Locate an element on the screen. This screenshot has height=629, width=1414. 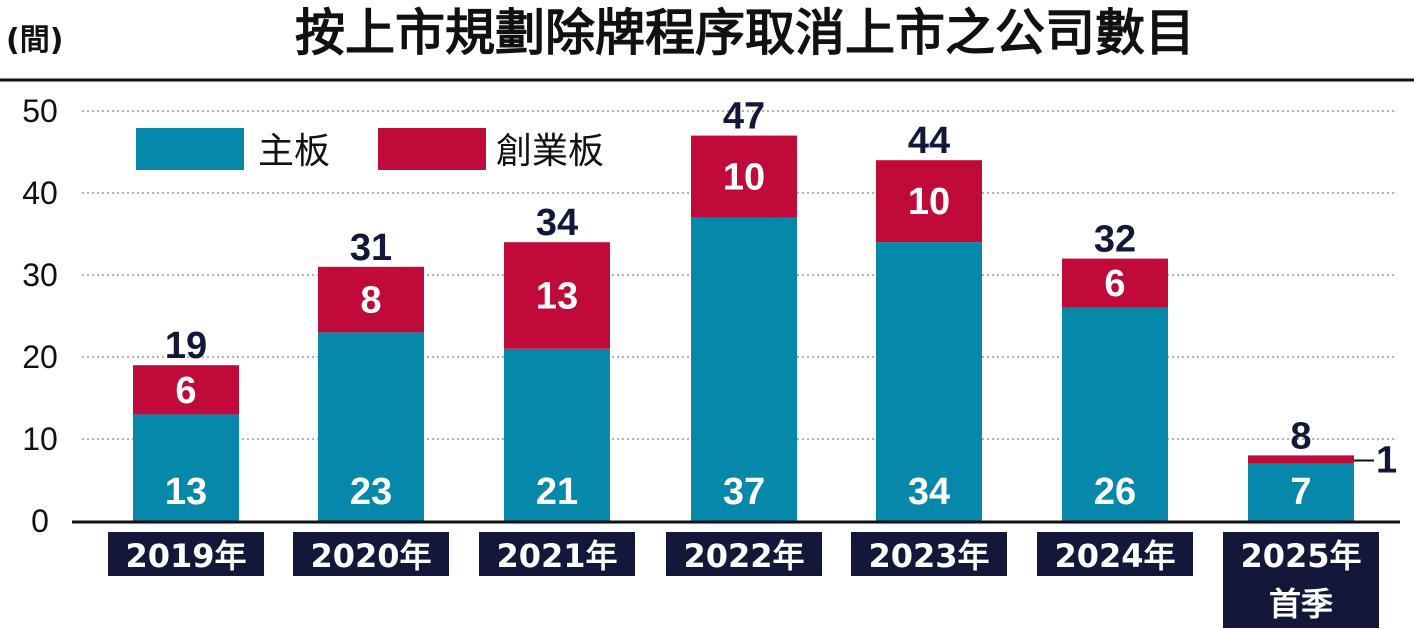
bar-label-gem: 1 is located at coordinates (1386, 461).